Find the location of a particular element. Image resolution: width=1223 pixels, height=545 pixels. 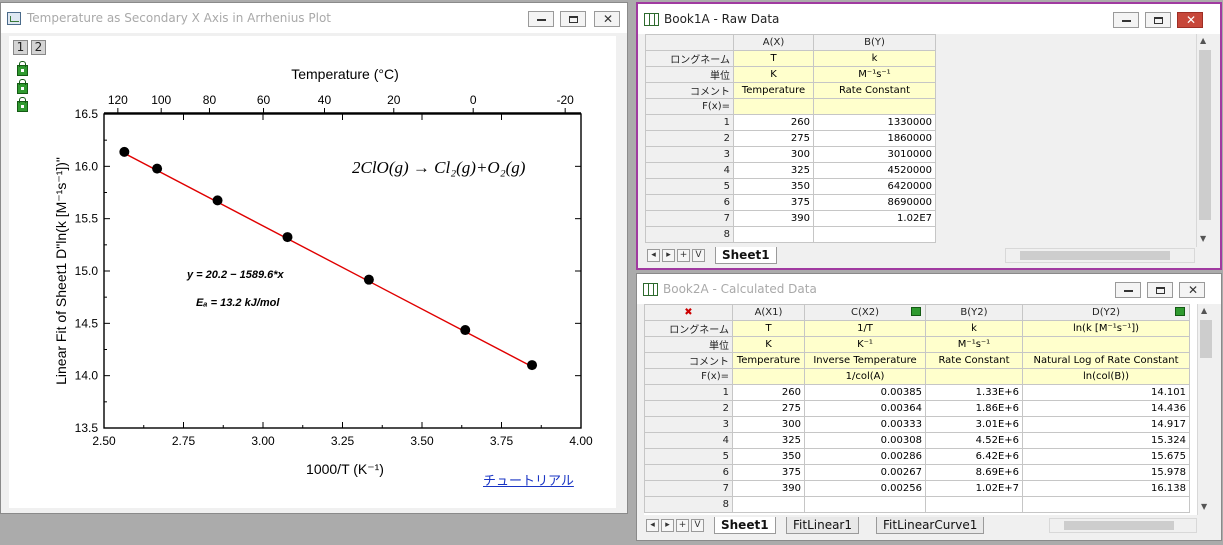

corner-cell is located at coordinates (689, 42).